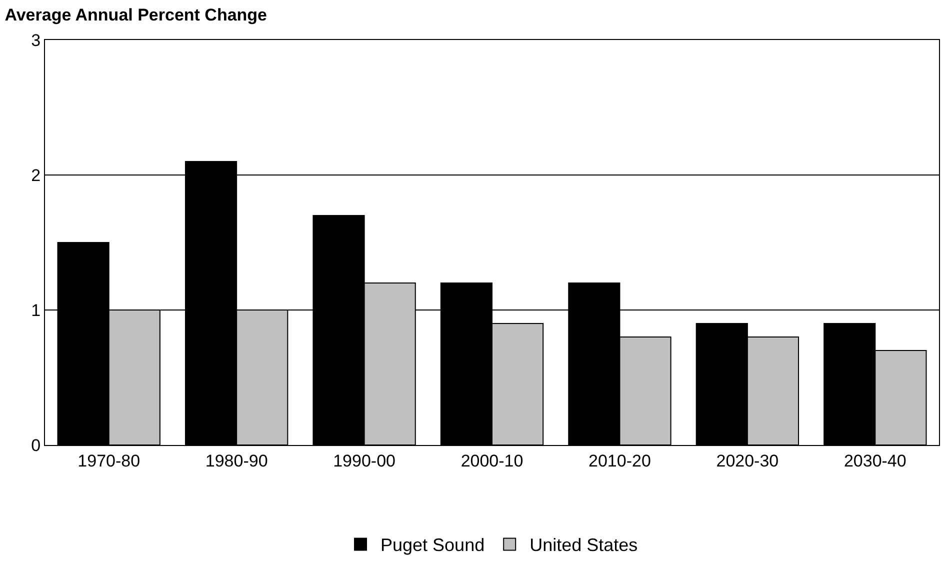 This screenshot has width=941, height=565. I want to click on chart-title: Average Annual Percent Change, so click(136, 14).